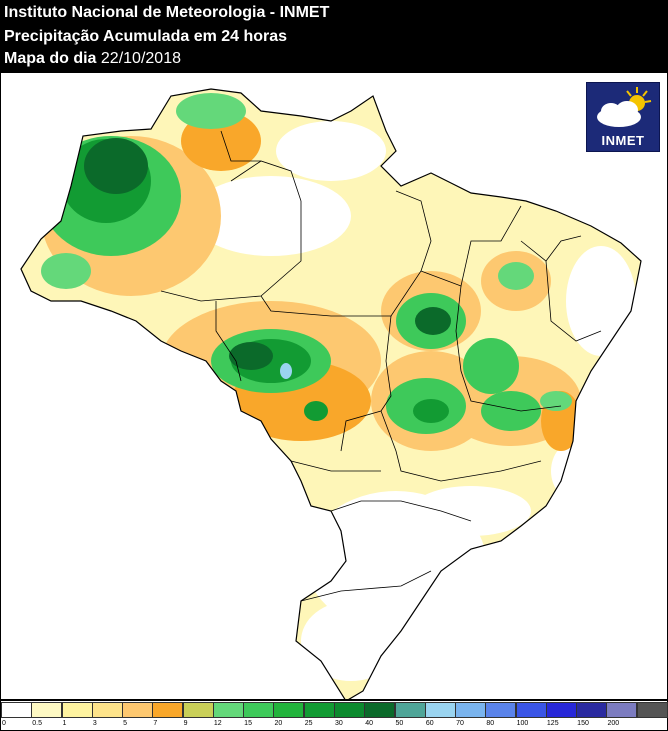 The width and height of the screenshot is (668, 731). What do you see at coordinates (613, 723) in the screenshot?
I see `legend-tick-label: 200` at bounding box center [613, 723].